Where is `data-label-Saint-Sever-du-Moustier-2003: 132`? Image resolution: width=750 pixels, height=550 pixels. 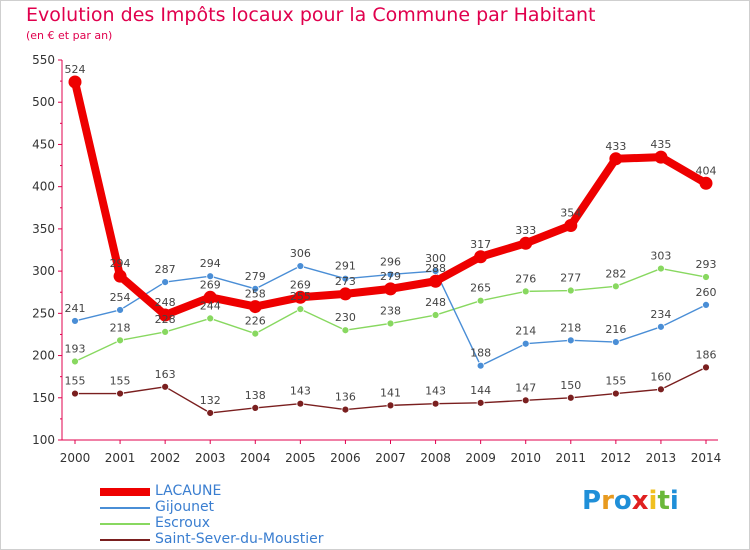 data-label-Saint-Sever-du-Moustier-2003: 132 is located at coordinates (210, 400).